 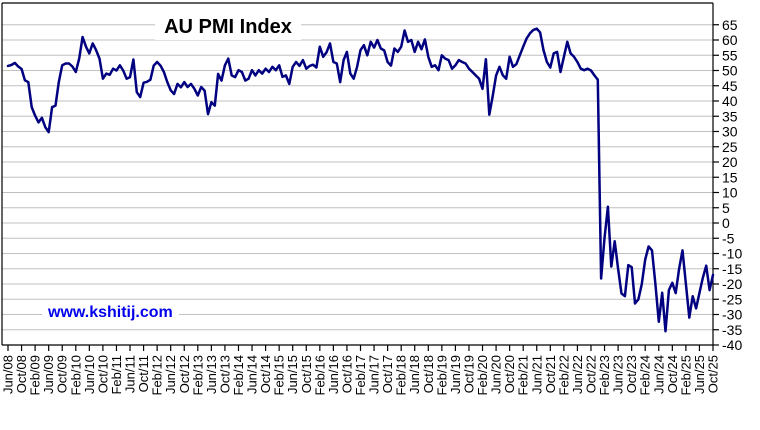 I want to click on x-tick-label: Feb/25, so click(x=685, y=375).